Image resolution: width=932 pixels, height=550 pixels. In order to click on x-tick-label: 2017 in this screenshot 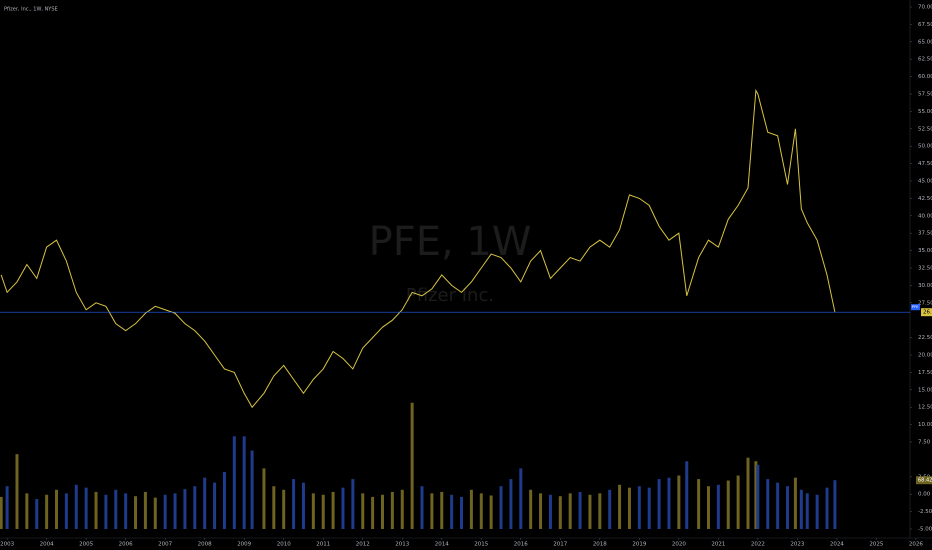, I will do `click(560, 545)`.